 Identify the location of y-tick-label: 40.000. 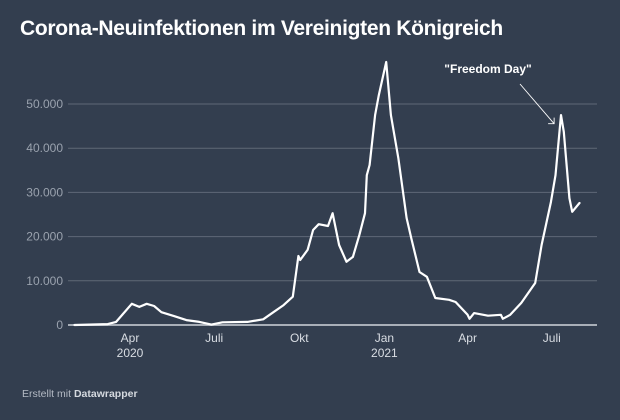
(44, 148).